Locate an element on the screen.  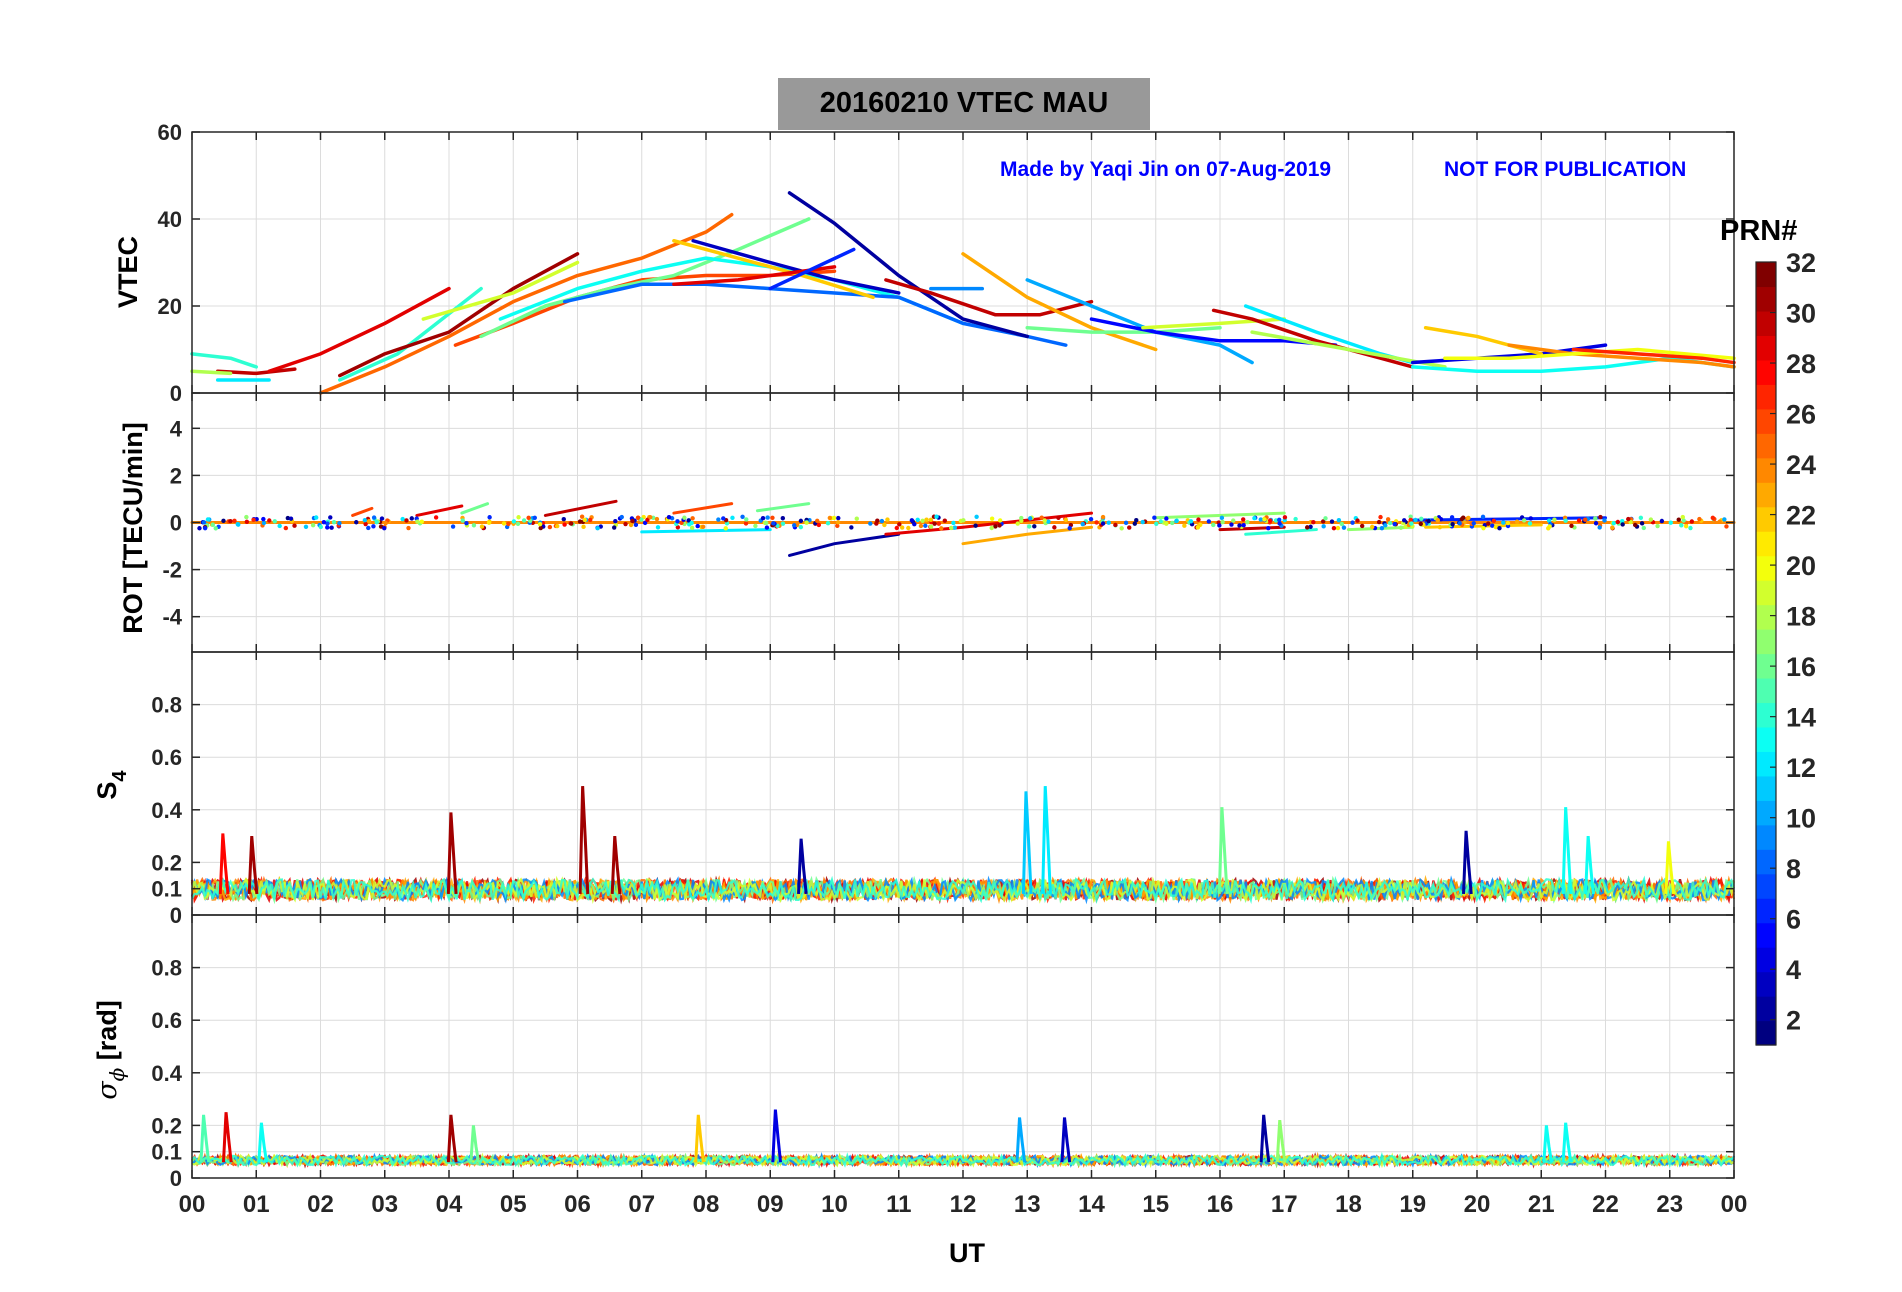
x-tick-label: 22 is located at coordinates (1605, 1204).